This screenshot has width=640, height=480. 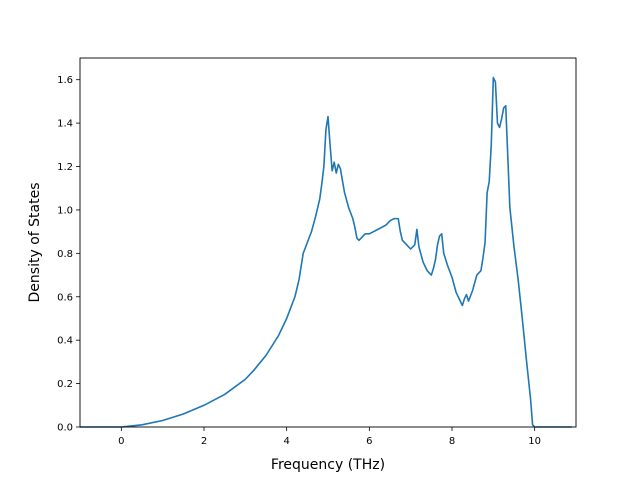 I want to click on y-axis: 0.0 0.2 0.4 0.6 0.8 1.0 1.2 1.4 1.6, so click(x=68, y=254).